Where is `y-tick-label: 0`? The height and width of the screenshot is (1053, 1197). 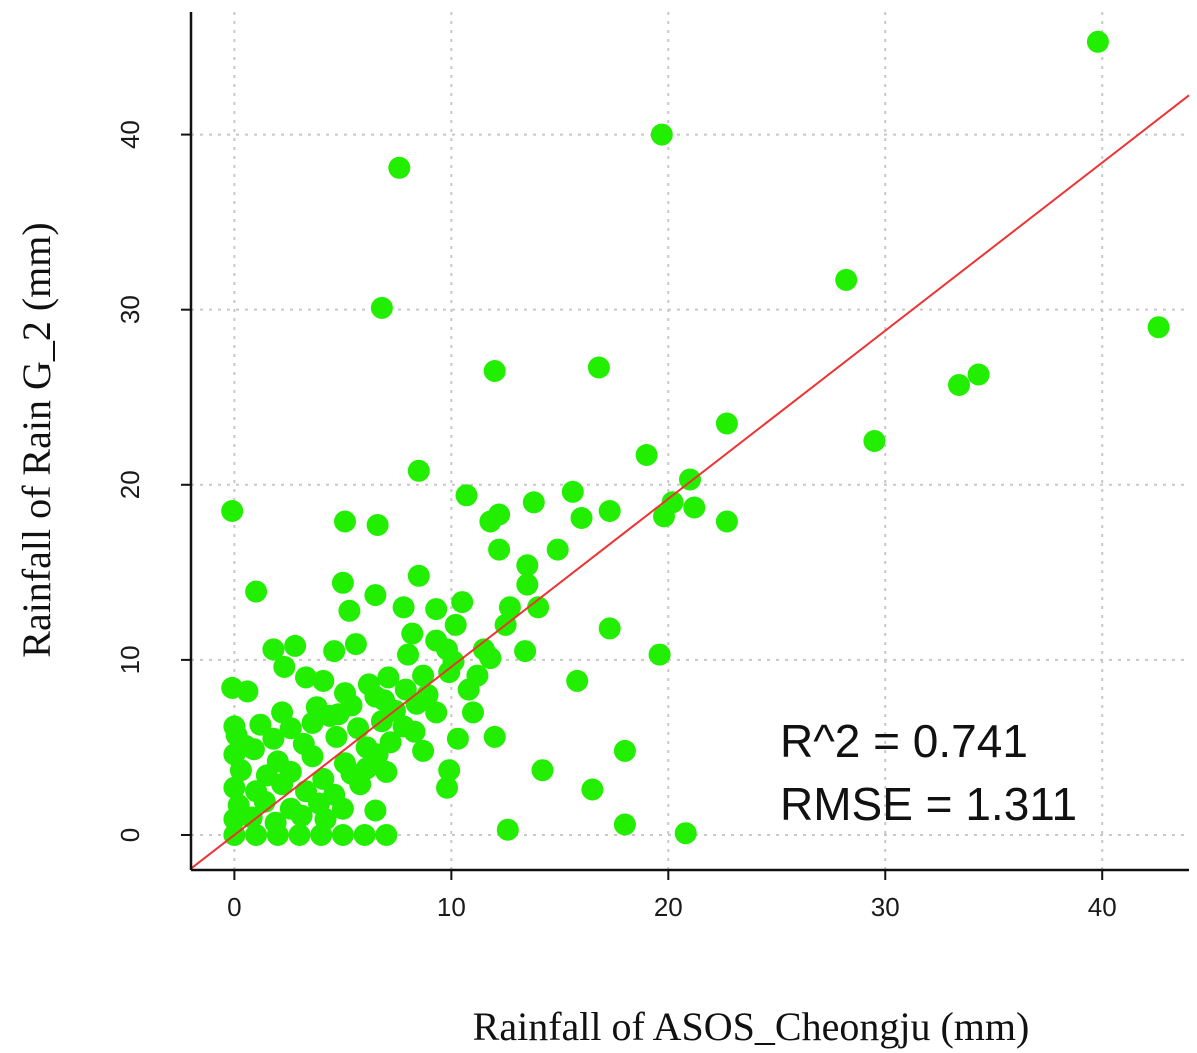 y-tick-label: 0 is located at coordinates (130, 835).